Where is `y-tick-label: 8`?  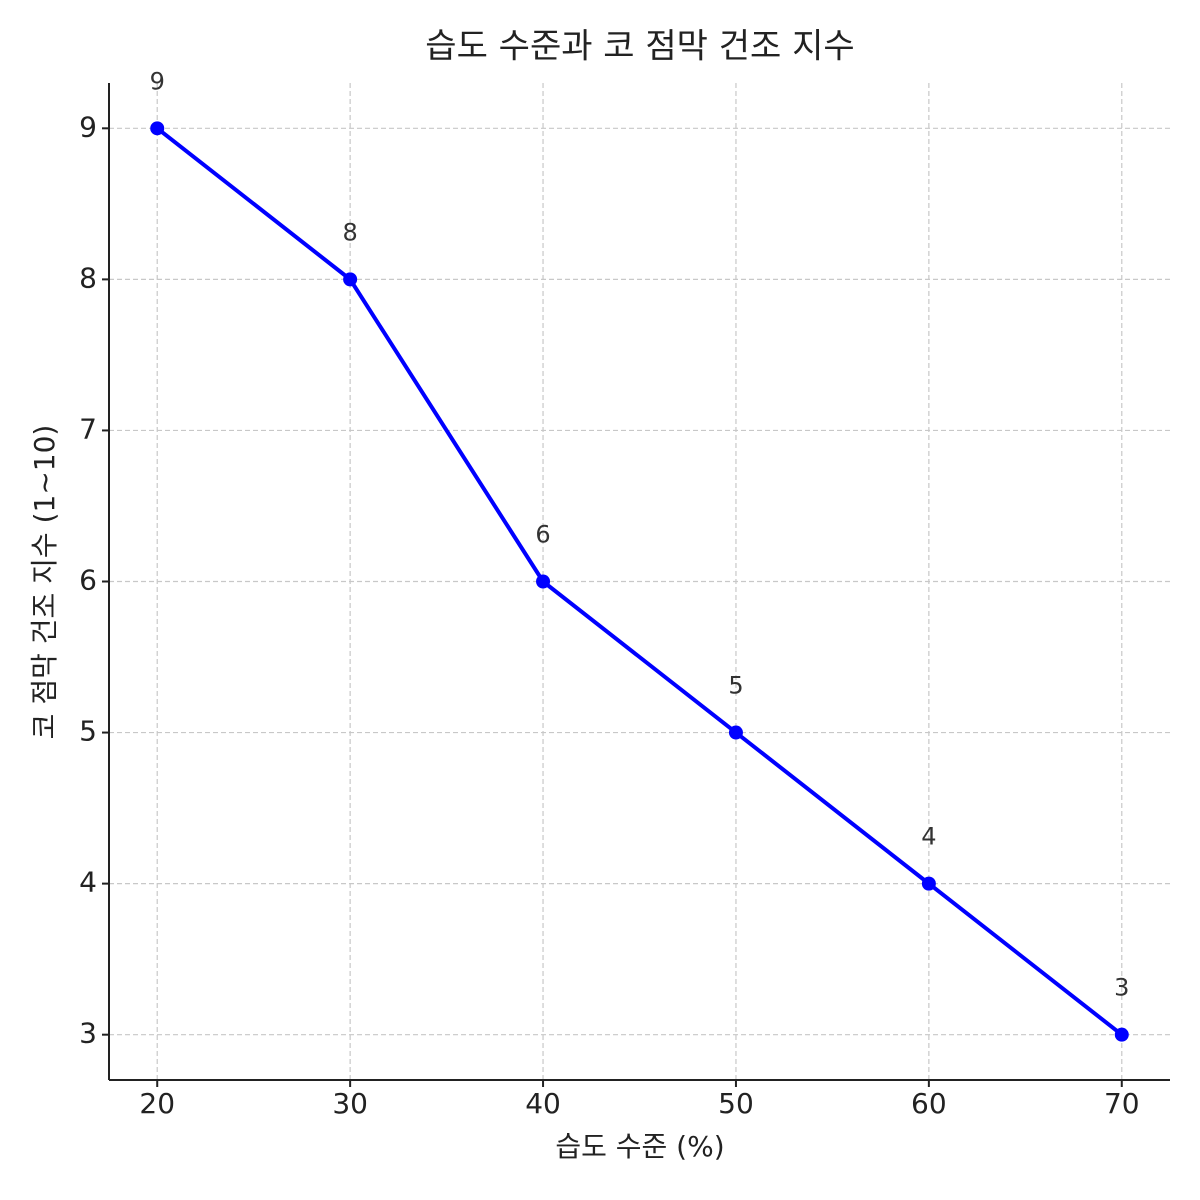
y-tick-label: 8 is located at coordinates (88, 277).